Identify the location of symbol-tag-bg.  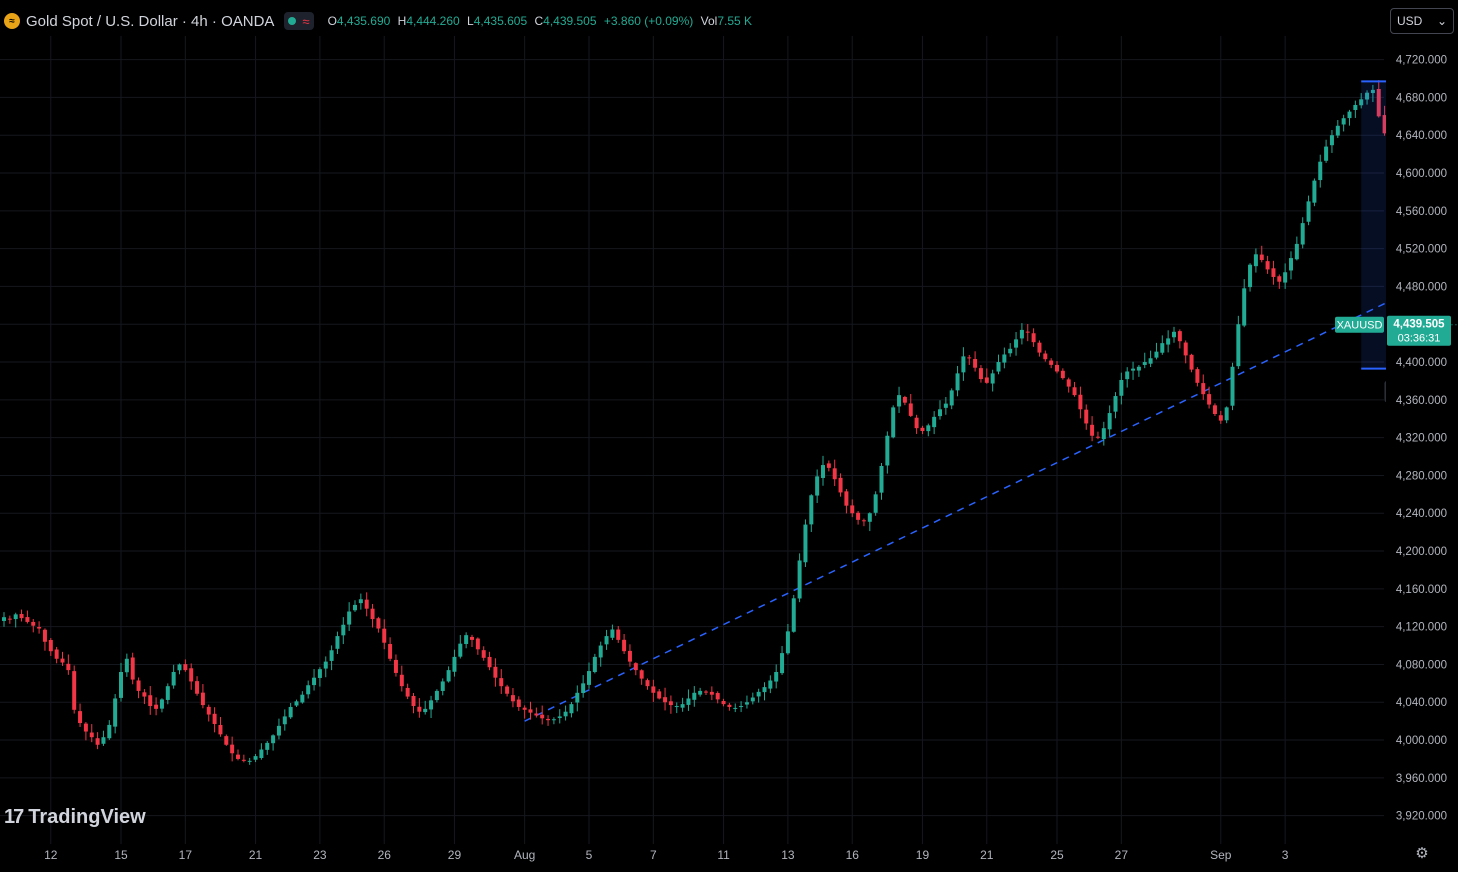
(1359, 324).